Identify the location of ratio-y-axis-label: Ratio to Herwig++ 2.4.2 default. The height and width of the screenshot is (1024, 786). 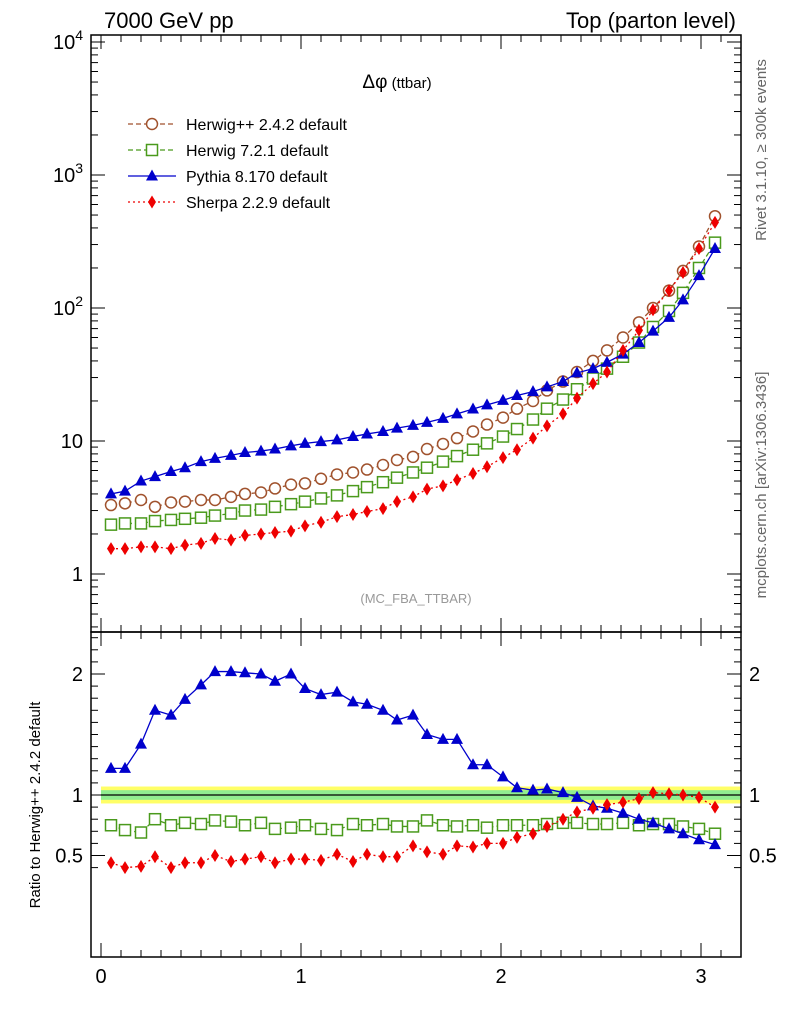
(35, 805).